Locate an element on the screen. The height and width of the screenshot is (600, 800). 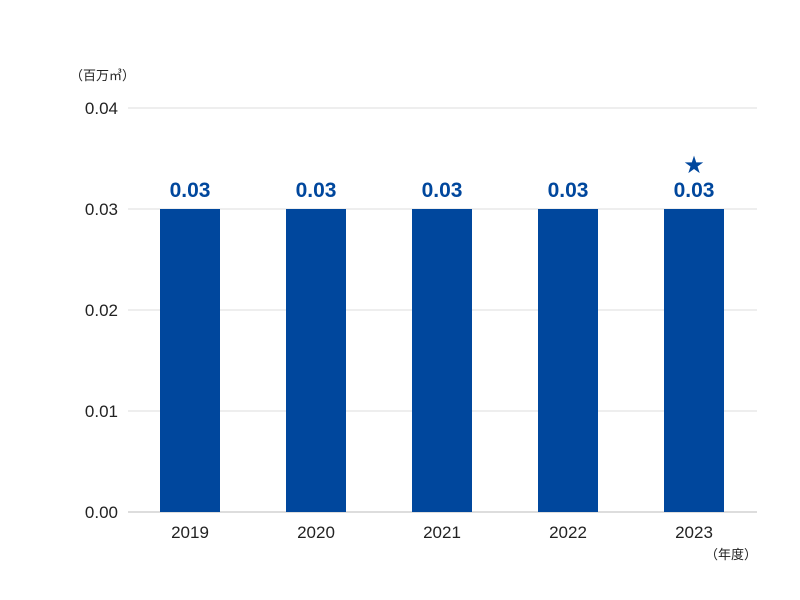
x-tick-label: 2021 is located at coordinates (442, 532).